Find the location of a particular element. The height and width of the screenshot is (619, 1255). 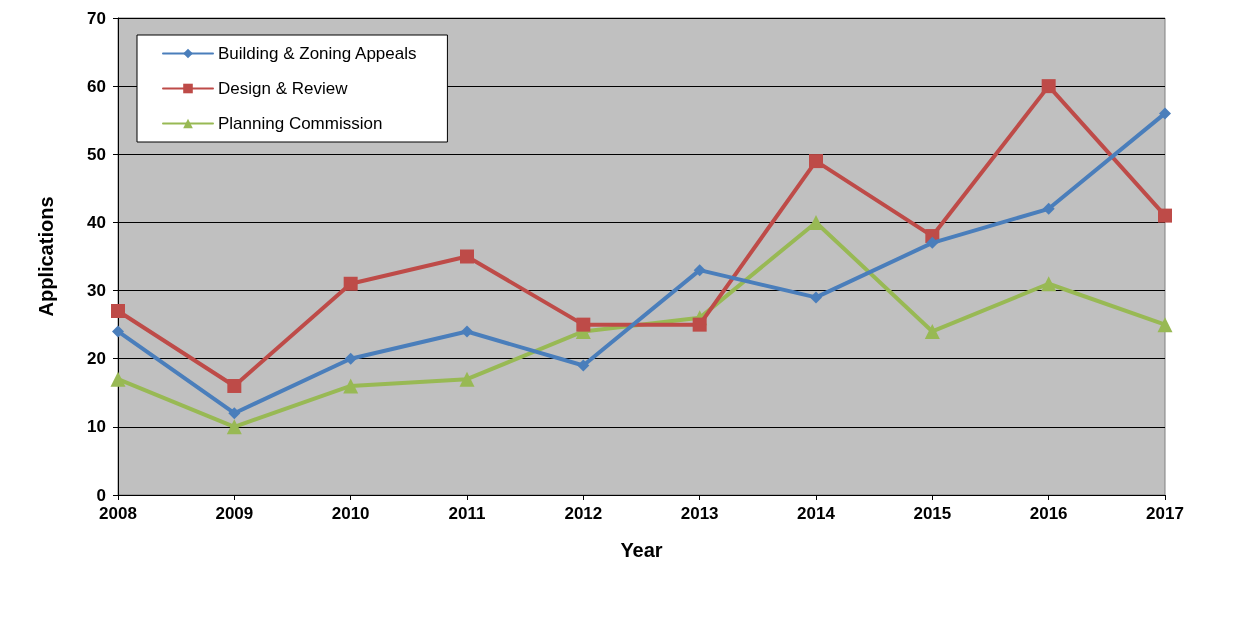

legend-label: Design & Review is located at coordinates (283, 88).